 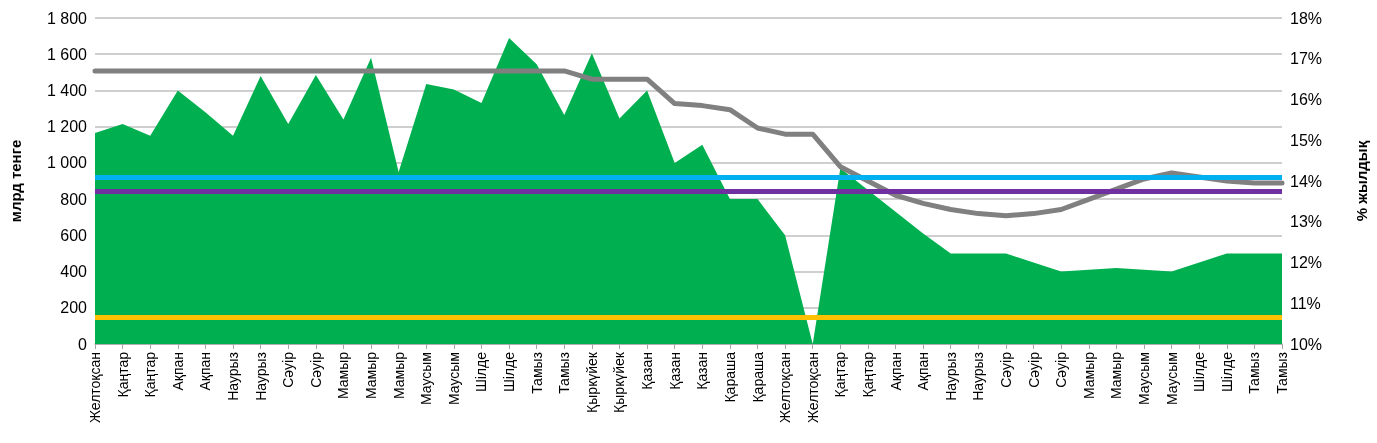 I want to click on y2-tick-label: 18%, so click(x=1306, y=18).